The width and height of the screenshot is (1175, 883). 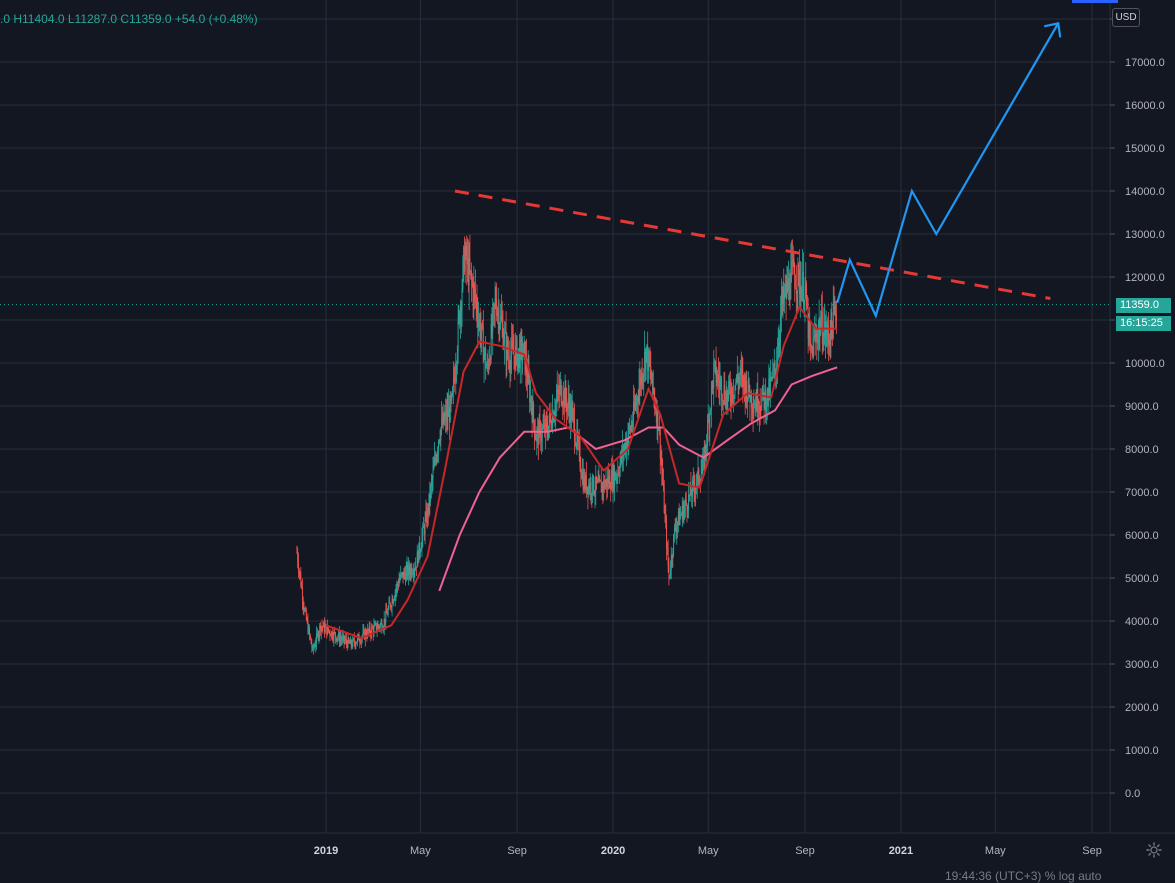 I want to click on currency-button: USD, so click(x=1126, y=17).